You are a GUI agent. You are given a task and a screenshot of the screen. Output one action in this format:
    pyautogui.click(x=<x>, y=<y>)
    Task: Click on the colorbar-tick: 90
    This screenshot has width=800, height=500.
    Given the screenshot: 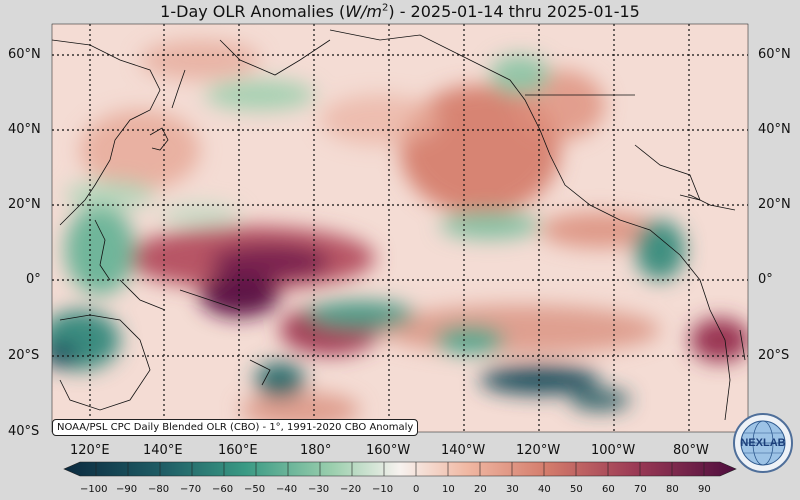 What is the action you would take?
    pyautogui.click(x=704, y=489)
    